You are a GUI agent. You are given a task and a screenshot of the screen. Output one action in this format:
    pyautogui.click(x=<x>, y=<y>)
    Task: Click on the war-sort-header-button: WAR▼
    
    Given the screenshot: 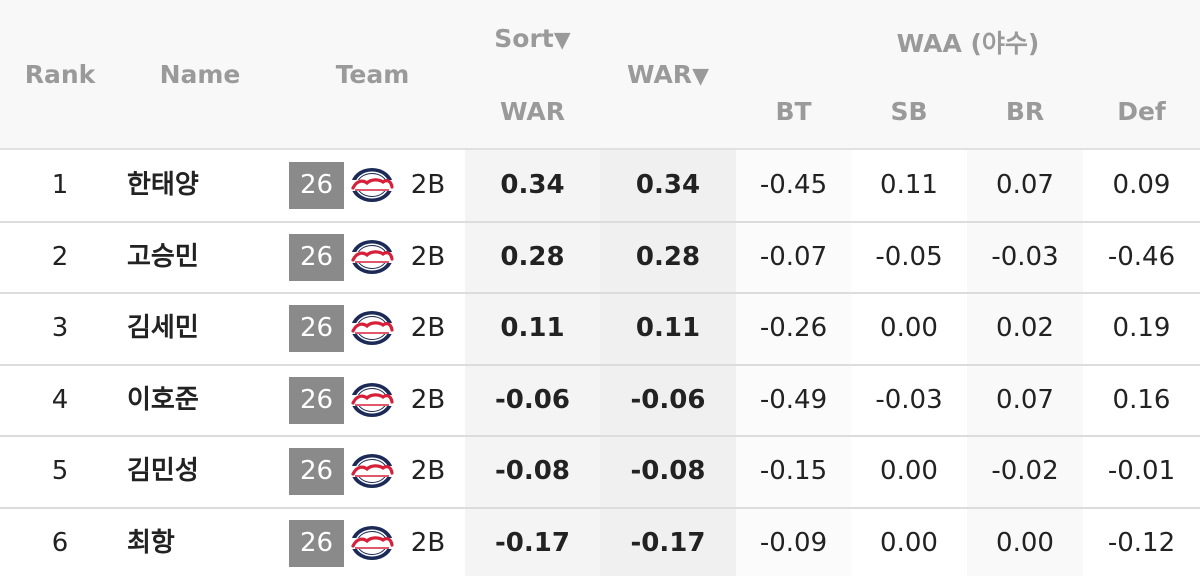 What is the action you would take?
    pyautogui.click(x=668, y=74)
    